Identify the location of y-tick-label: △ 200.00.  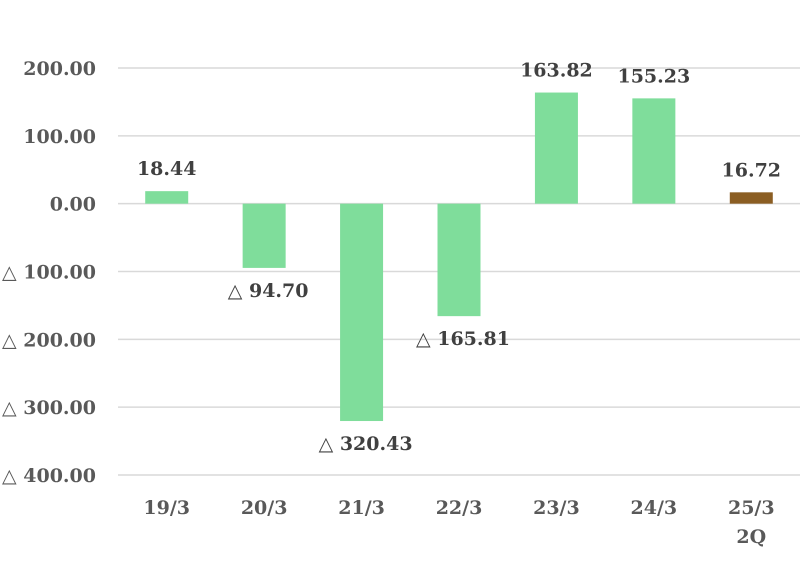
(49, 340).